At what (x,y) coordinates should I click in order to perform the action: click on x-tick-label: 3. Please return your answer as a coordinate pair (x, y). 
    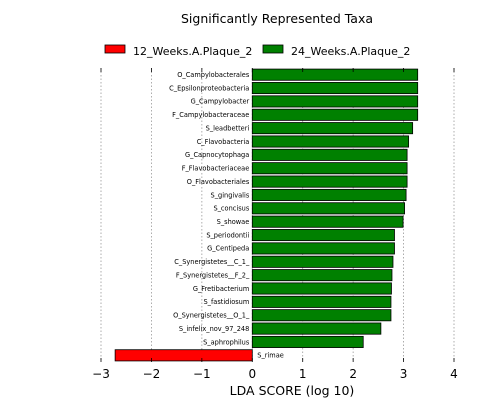
    Looking at the image, I should click on (404, 374).